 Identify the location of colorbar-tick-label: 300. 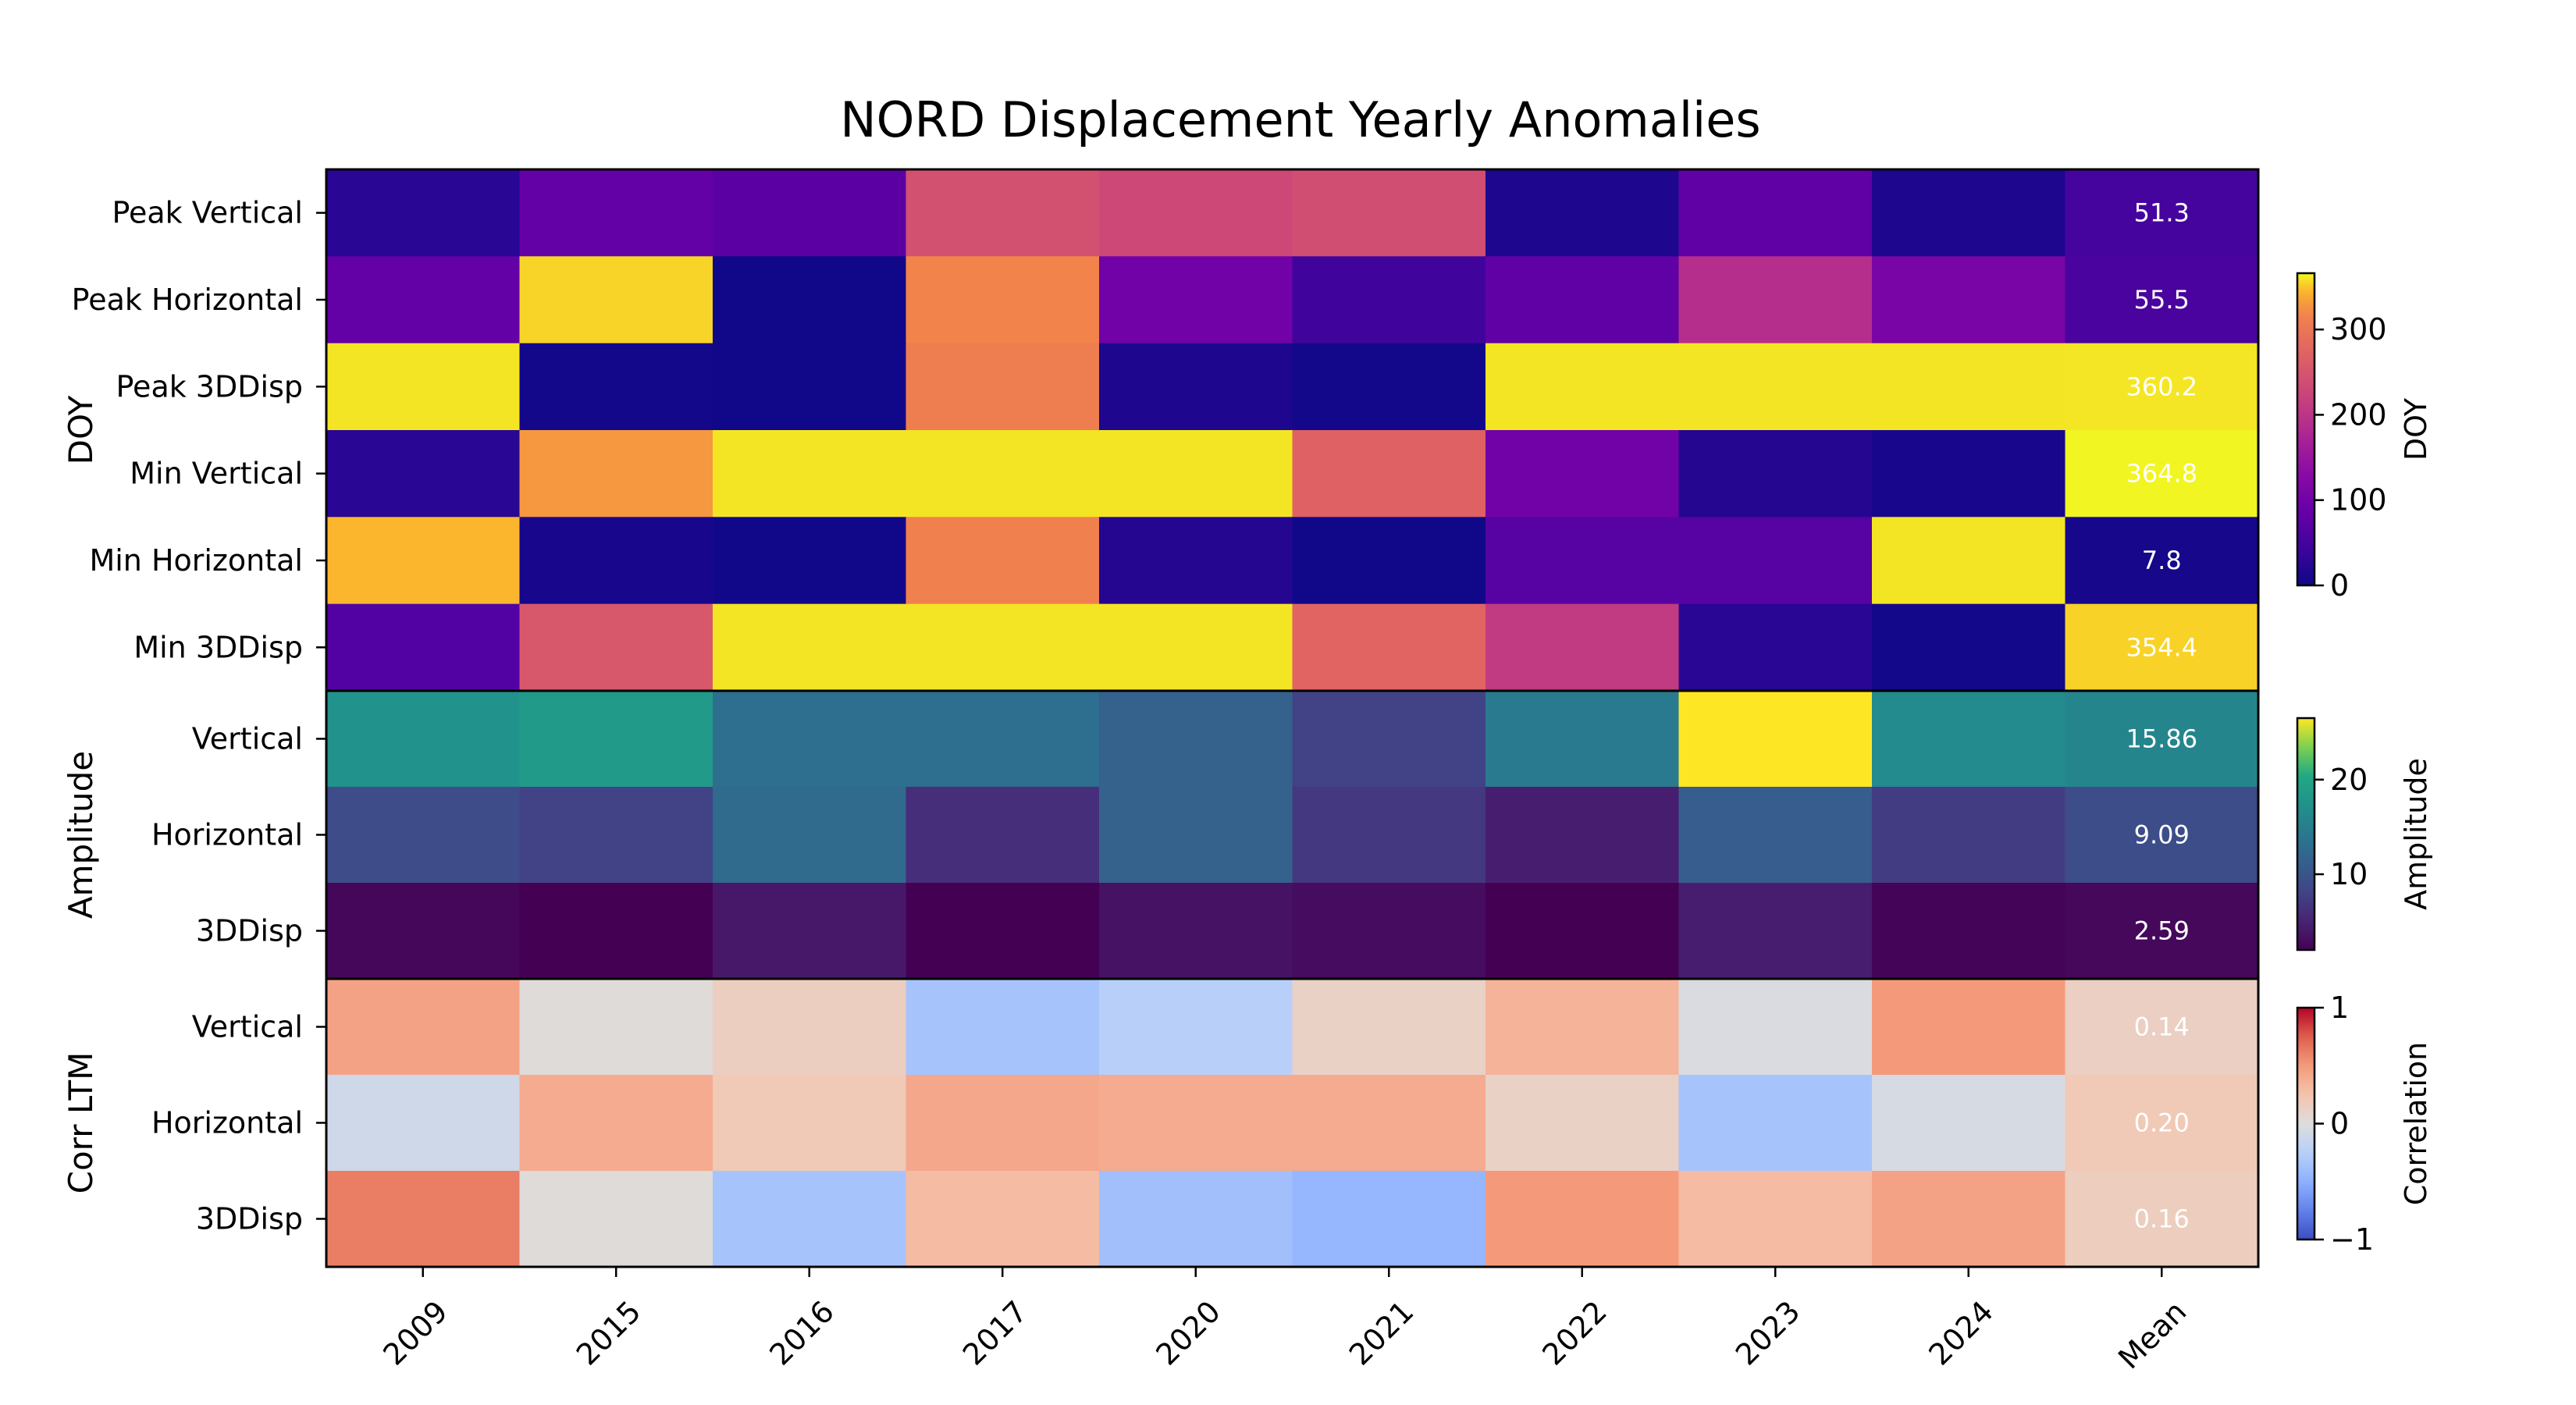
(2358, 329).